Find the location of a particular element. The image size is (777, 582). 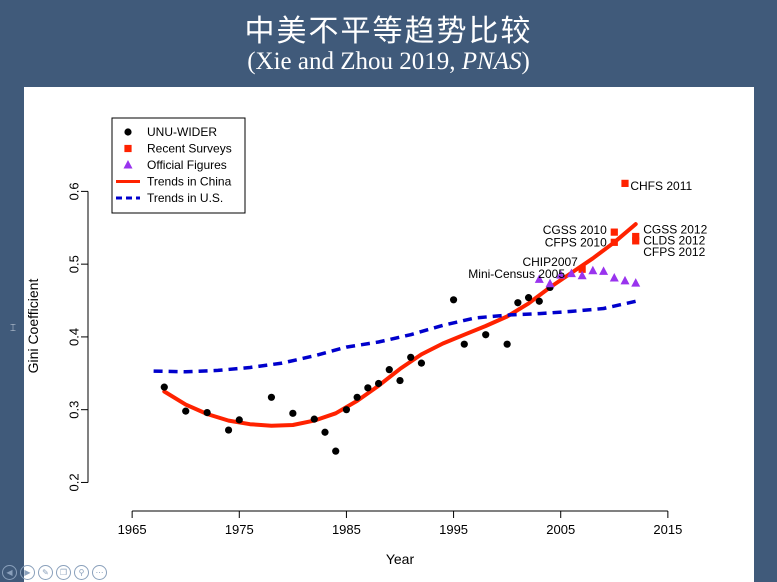

x-tick-label-1965: 1965 is located at coordinates (132, 529).